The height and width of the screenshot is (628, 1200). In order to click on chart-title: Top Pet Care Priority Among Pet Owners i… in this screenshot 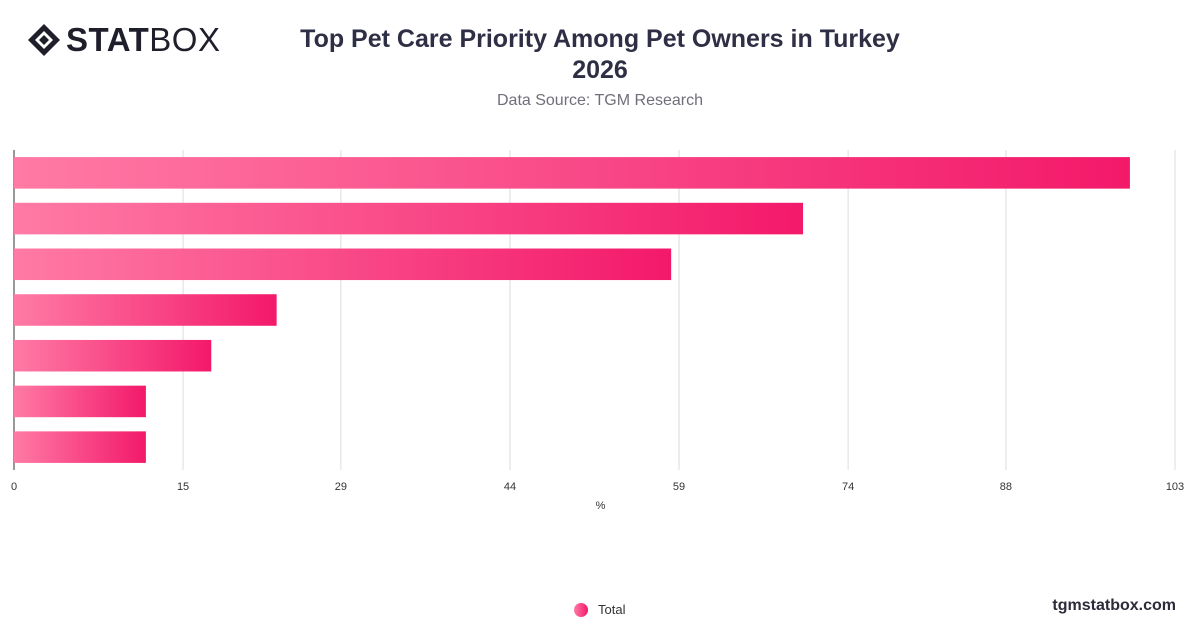, I will do `click(600, 55)`.